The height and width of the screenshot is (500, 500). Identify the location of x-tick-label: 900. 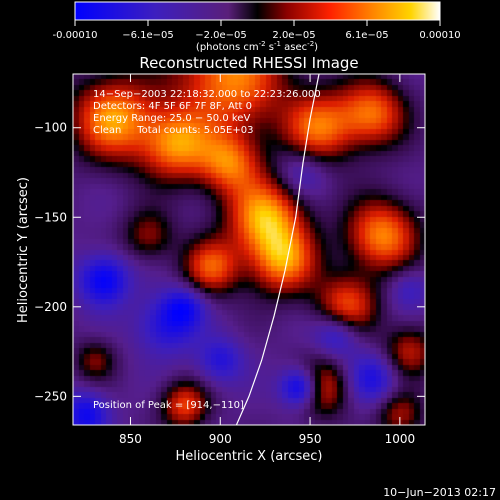
(220, 439).